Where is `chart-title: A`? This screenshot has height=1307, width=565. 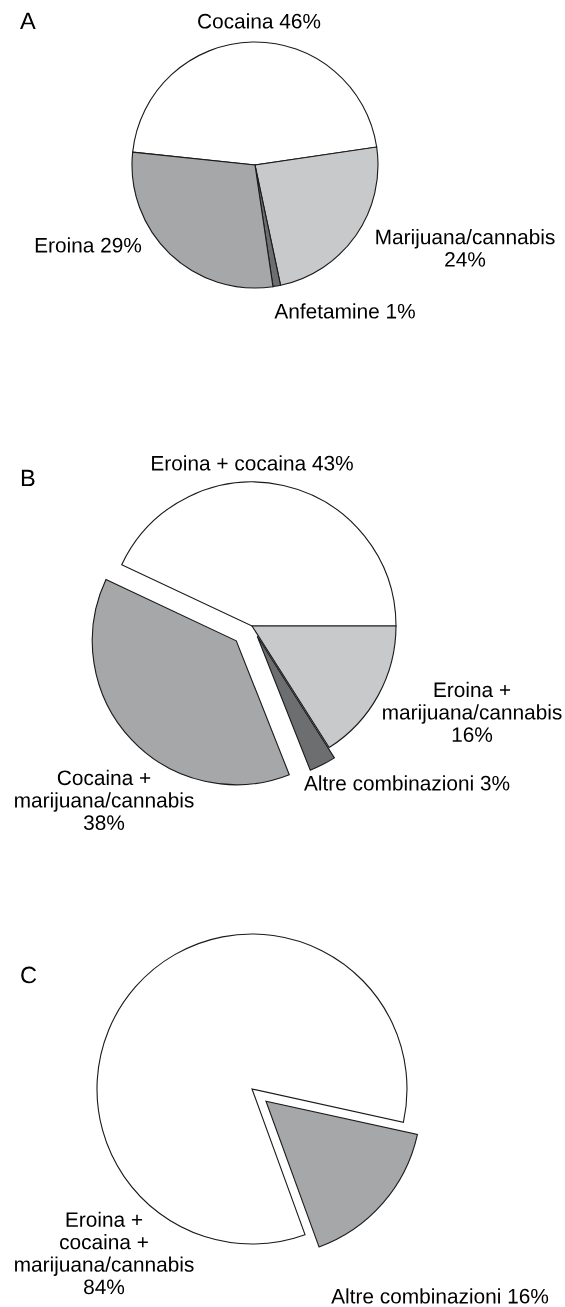
chart-title: A is located at coordinates (28, 21).